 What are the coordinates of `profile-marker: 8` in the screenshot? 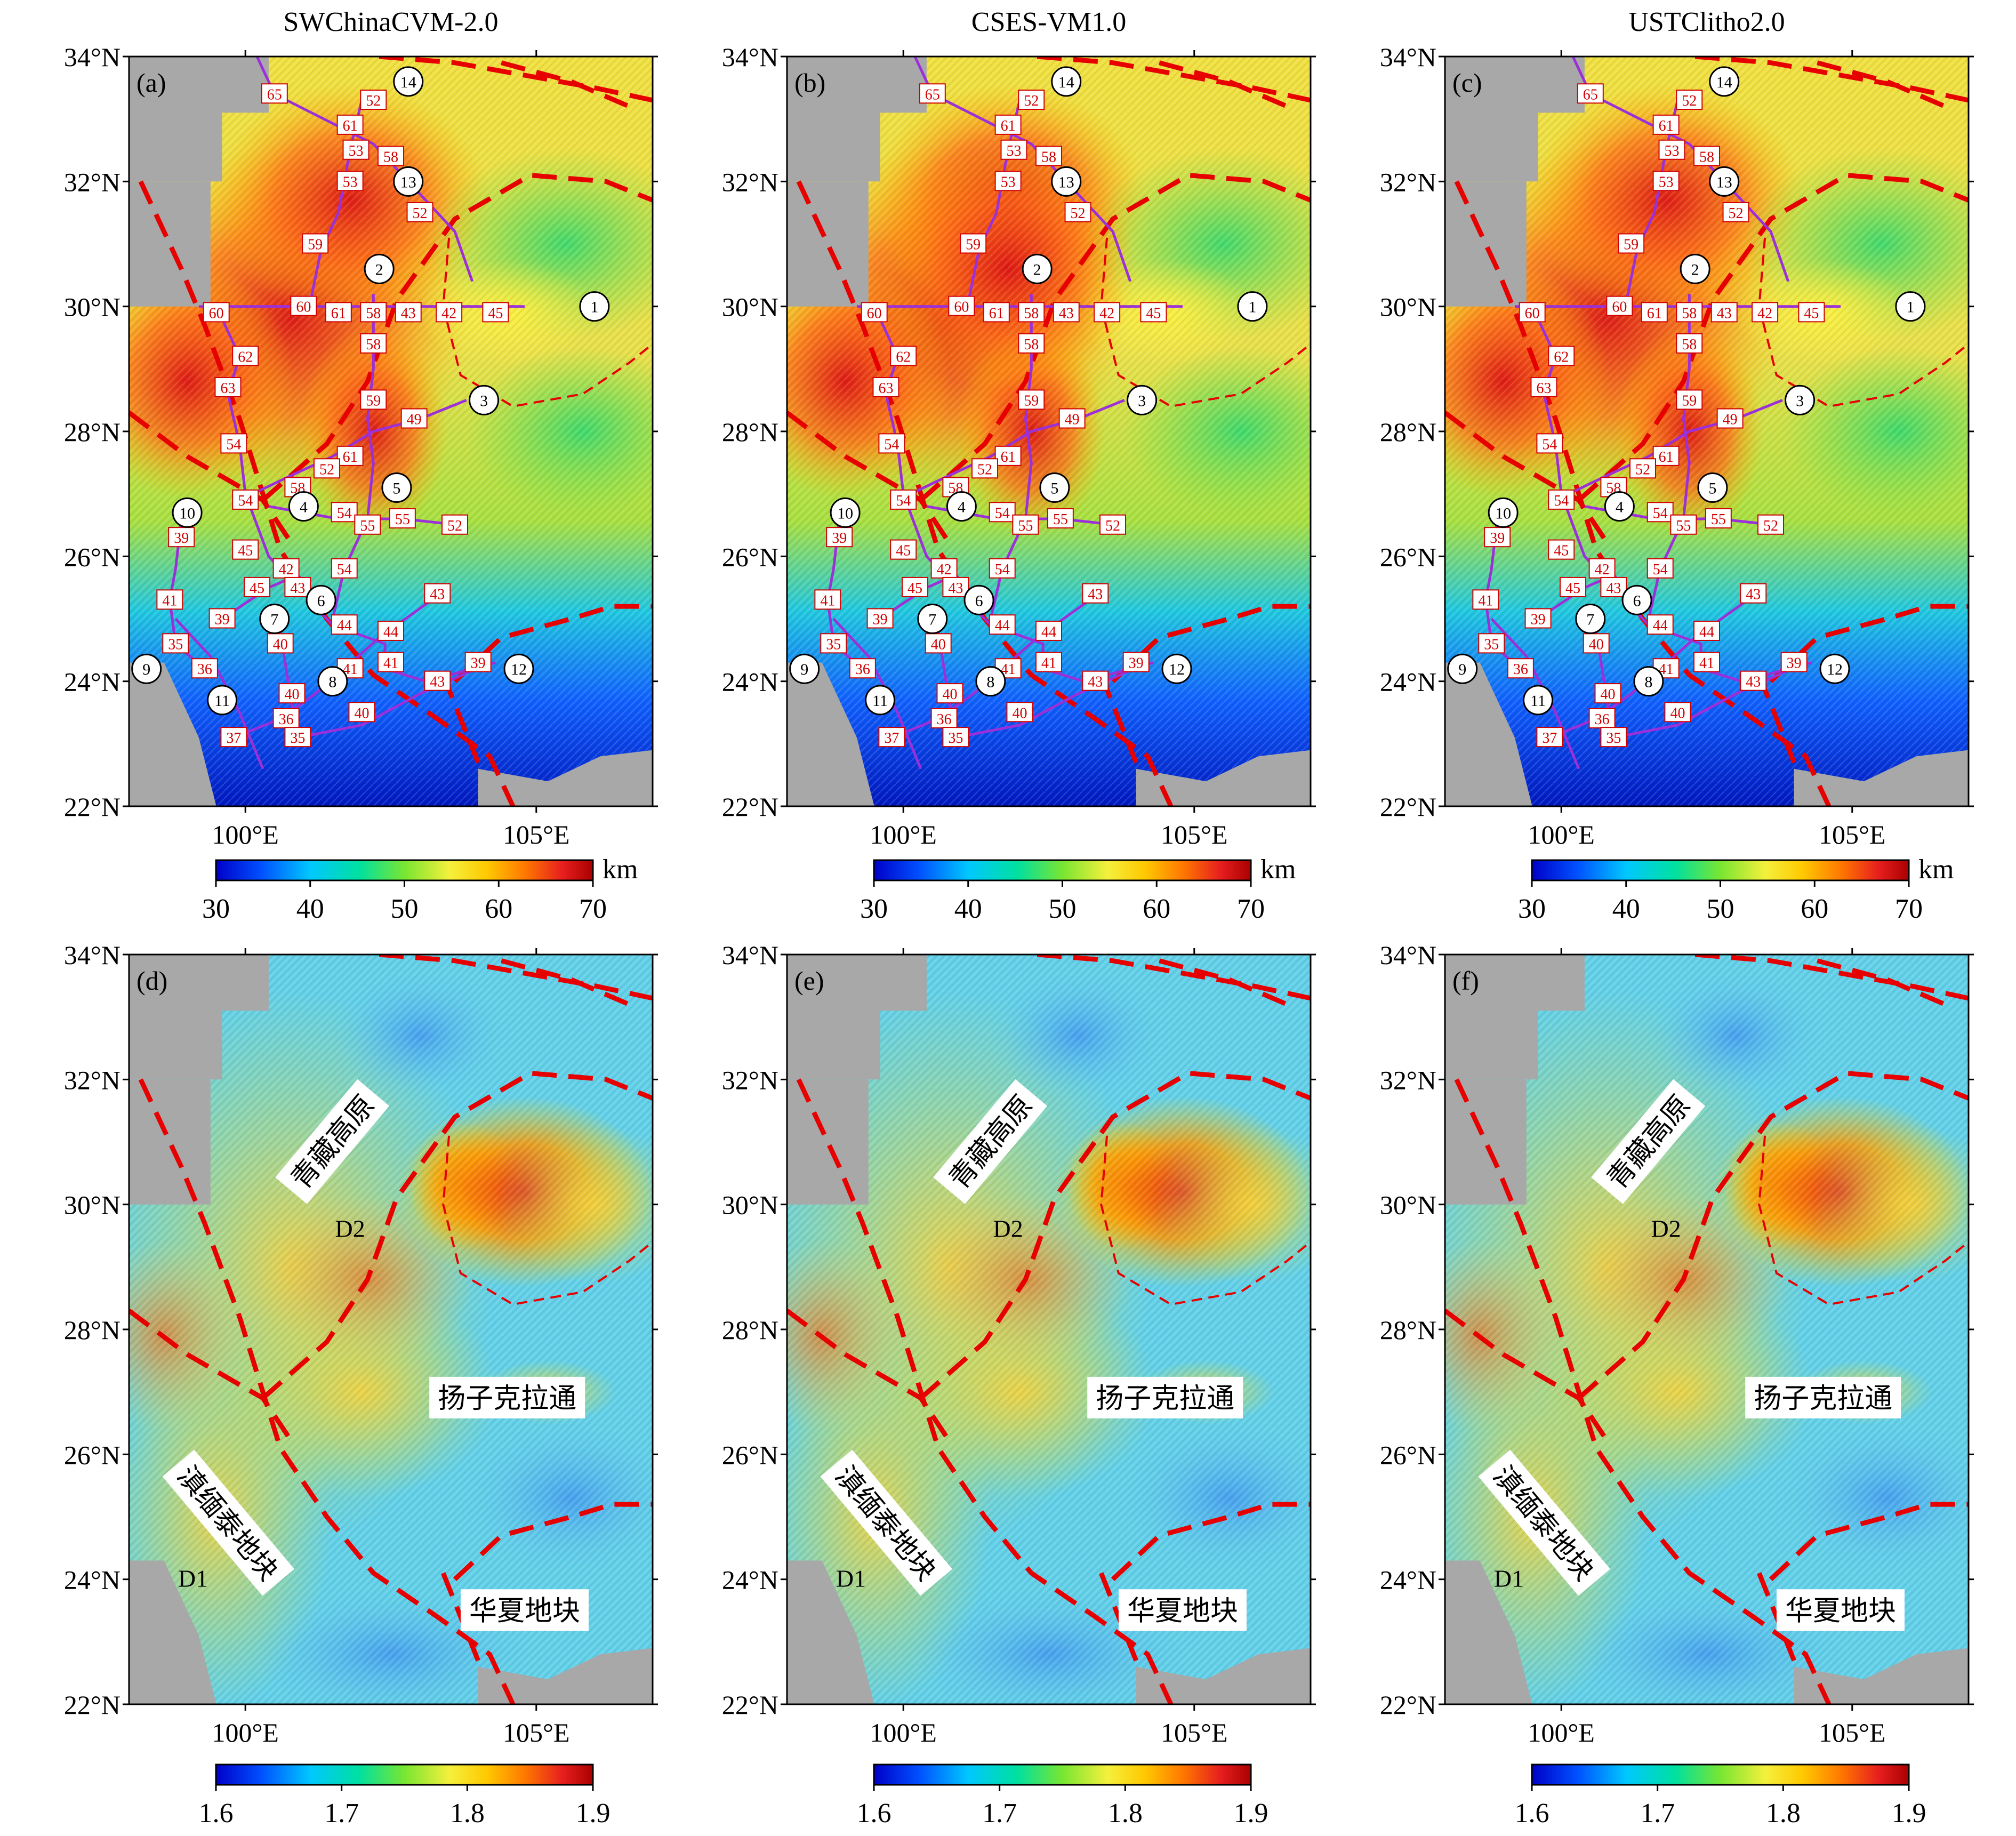 It's located at (332, 681).